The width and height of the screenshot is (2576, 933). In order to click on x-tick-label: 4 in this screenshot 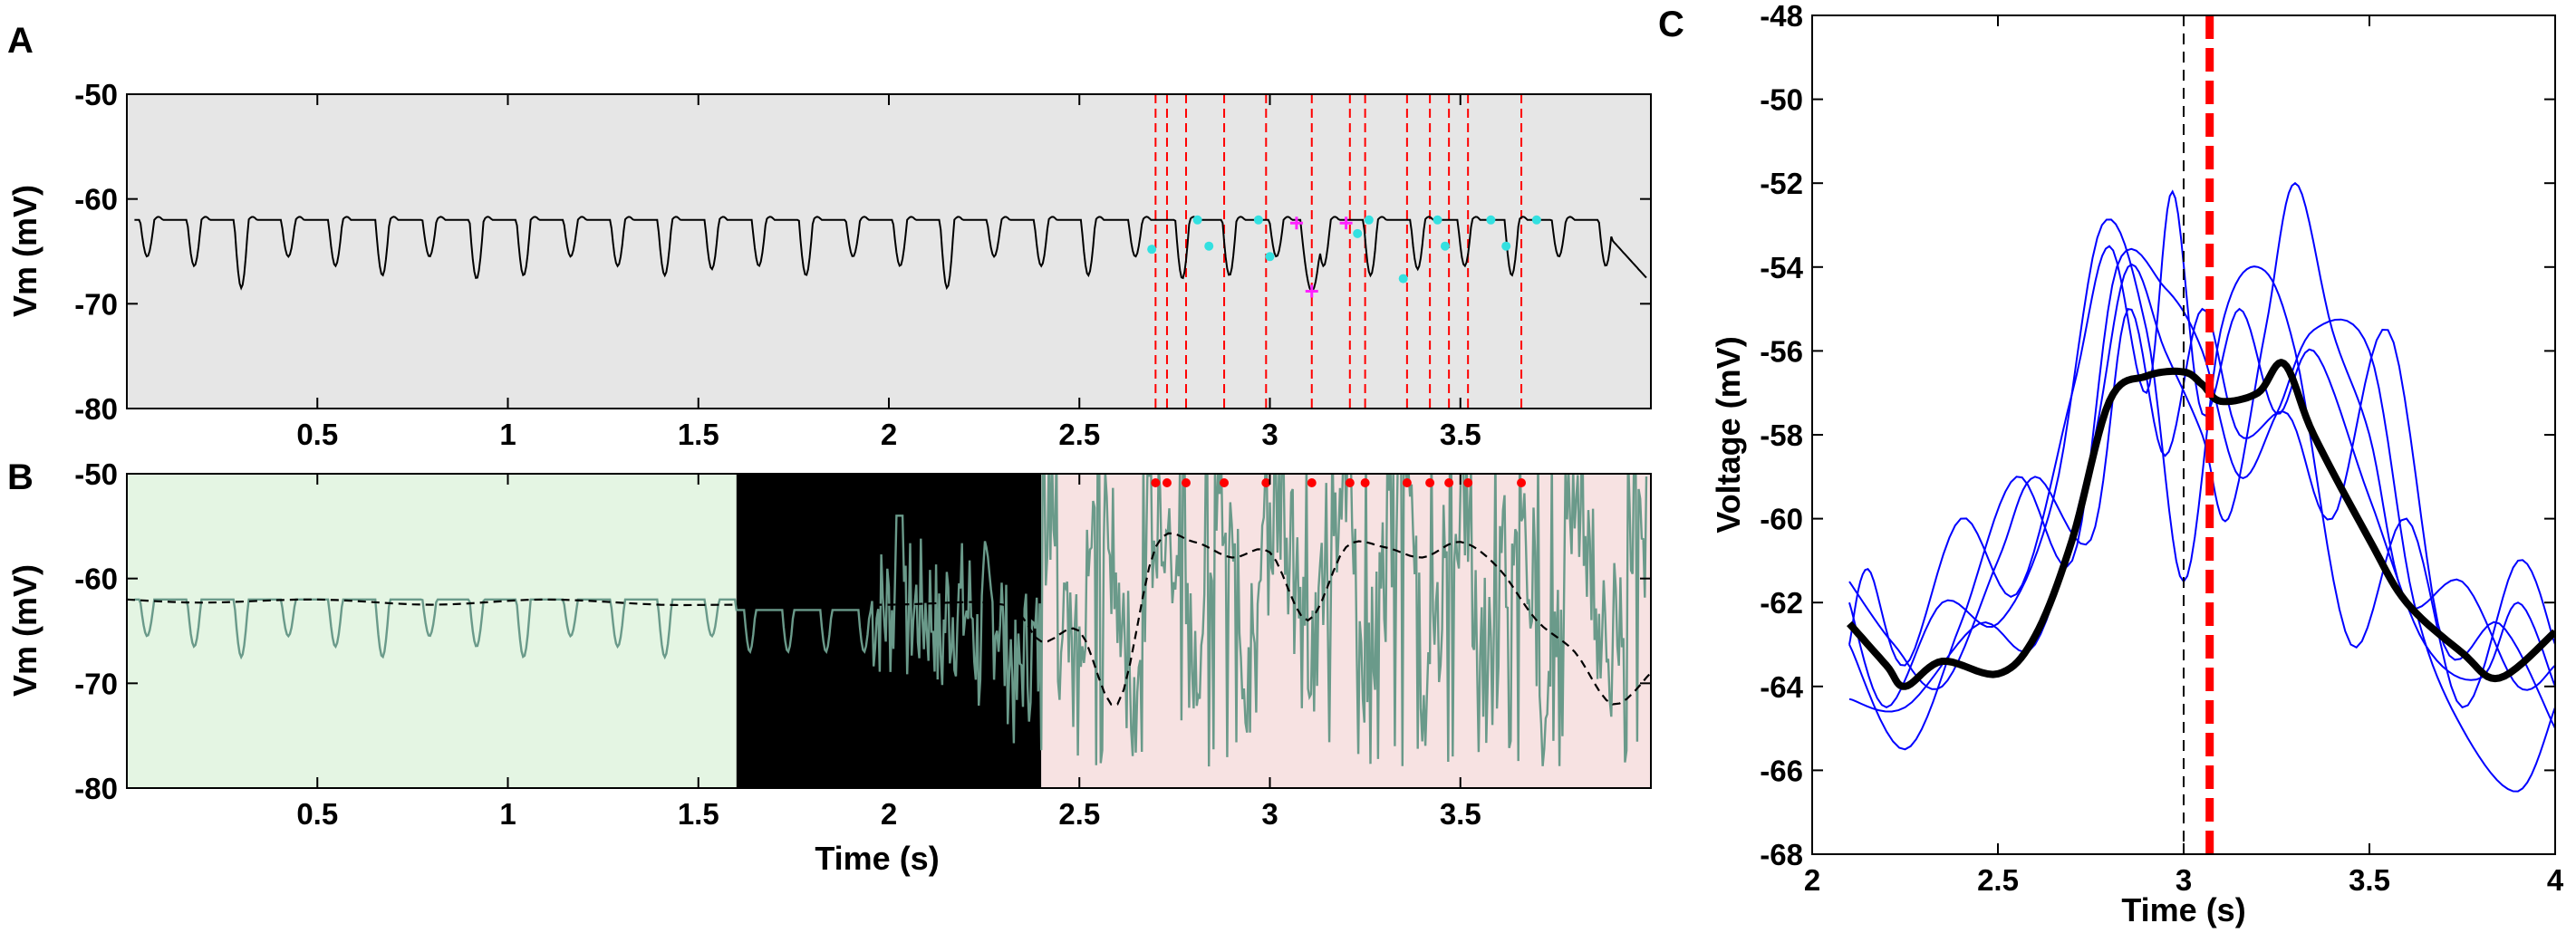, I will do `click(2555, 880)`.